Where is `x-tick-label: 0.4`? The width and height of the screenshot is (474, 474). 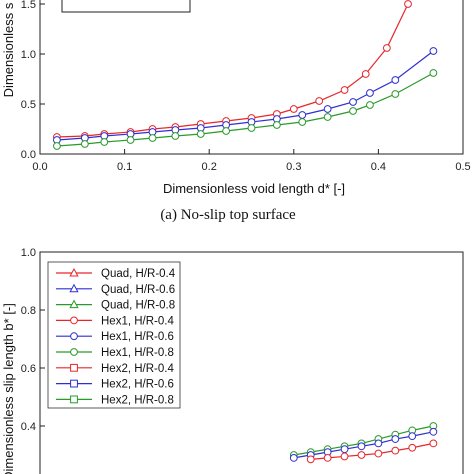 x-tick-label: 0.4 is located at coordinates (378, 167).